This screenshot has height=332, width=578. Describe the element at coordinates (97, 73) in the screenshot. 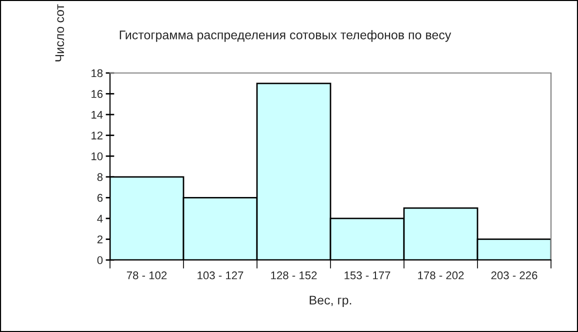

I see `y-tick-label: 18` at that location.